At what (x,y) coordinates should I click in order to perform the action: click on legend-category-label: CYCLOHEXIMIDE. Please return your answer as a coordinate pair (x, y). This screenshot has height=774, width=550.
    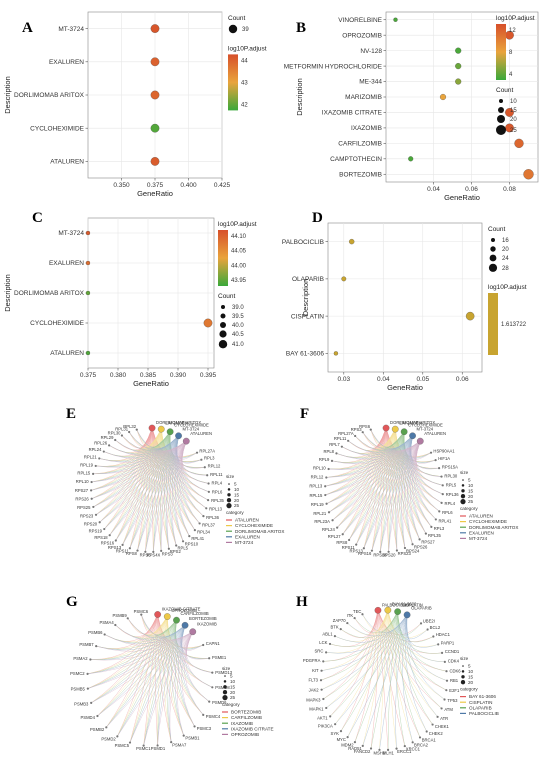
    Looking at the image, I should click on (254, 525).